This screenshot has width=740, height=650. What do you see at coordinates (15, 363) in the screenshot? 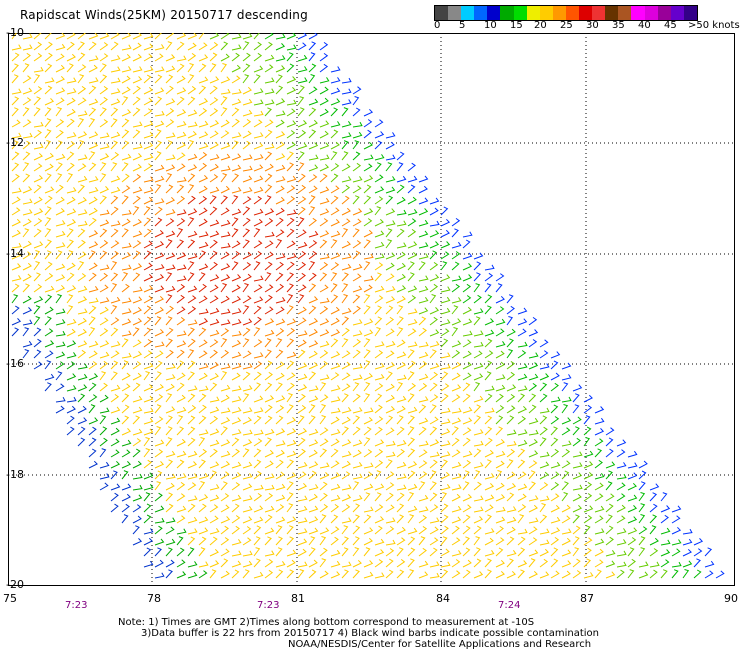
I see `lat-label: -16` at bounding box center [15, 363].